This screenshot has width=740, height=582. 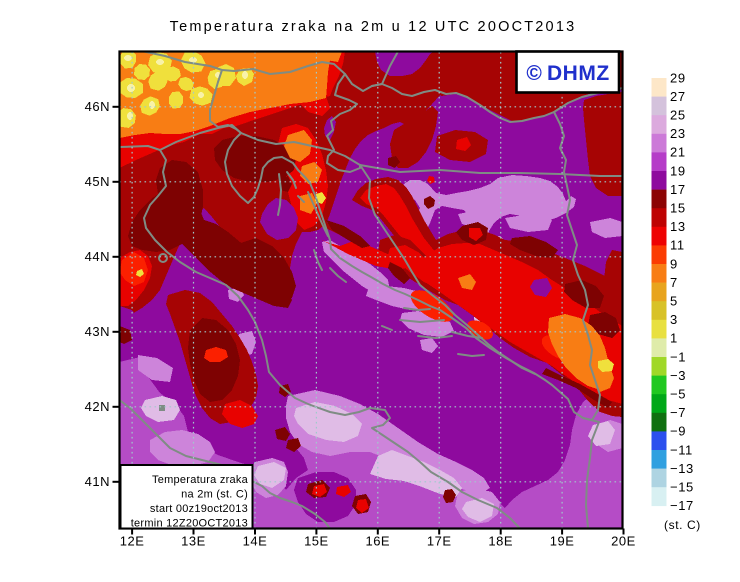 I want to click on svg-text: 15E, so click(x=316, y=541).